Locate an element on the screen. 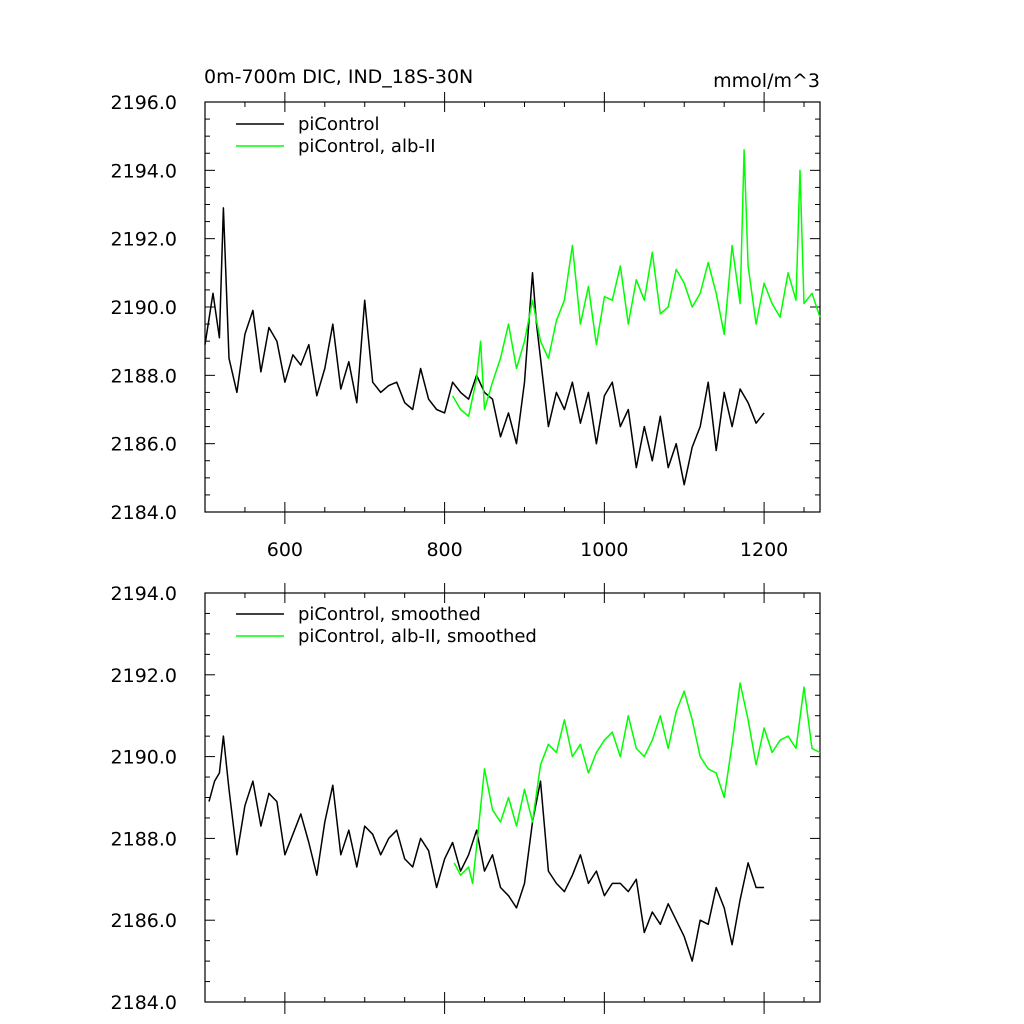  chart-units: mmol/m^3 is located at coordinates (766, 81).